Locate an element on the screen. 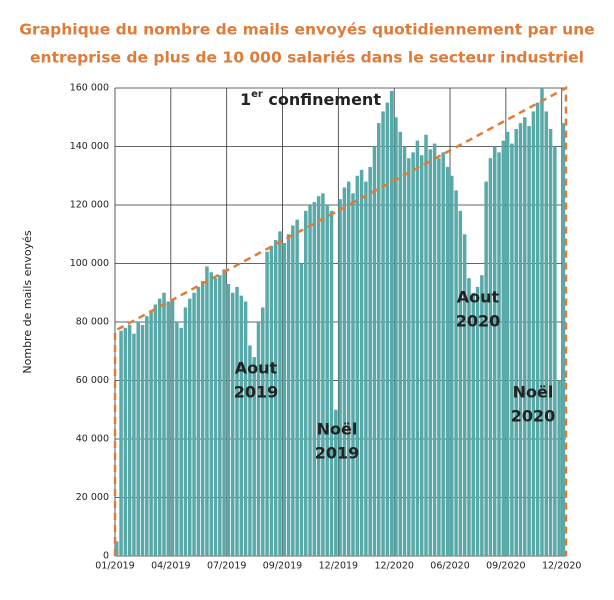 This screenshot has width=614, height=600. annotation-part: er is located at coordinates (257, 94).